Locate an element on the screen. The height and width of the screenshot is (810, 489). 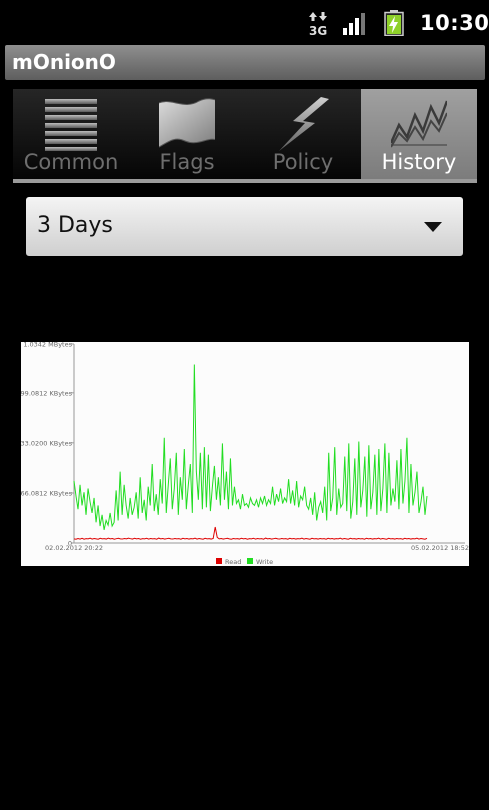
tab-label: Common is located at coordinates (71, 162).